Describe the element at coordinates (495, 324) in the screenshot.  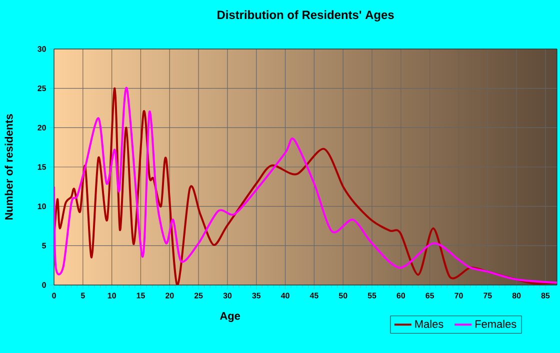
I see `legend-label: Females` at that location.